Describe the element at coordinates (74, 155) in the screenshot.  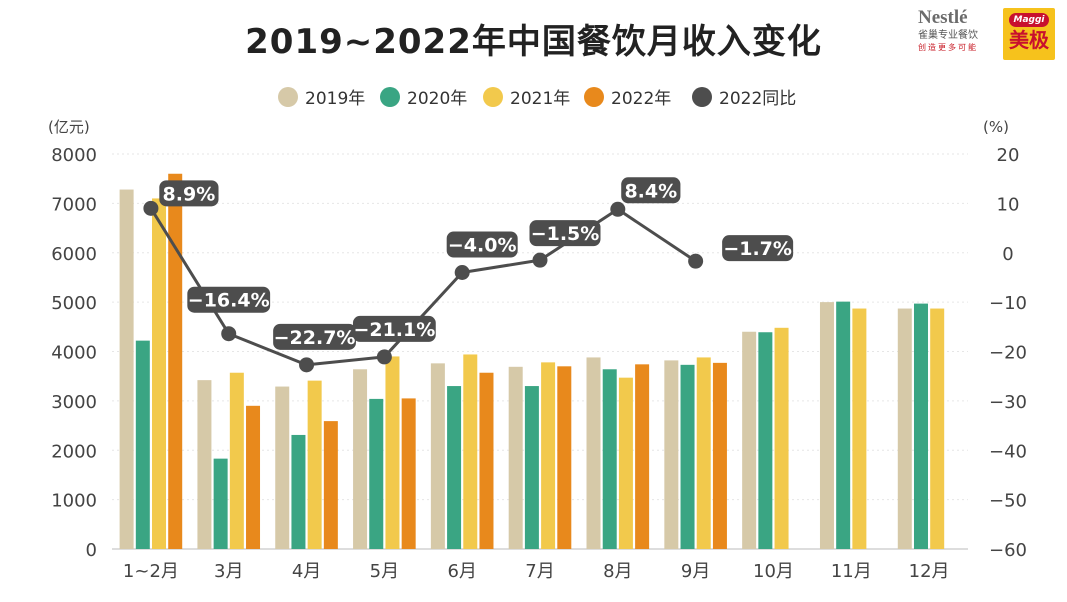
I see `y-tick-label: 8000` at that location.